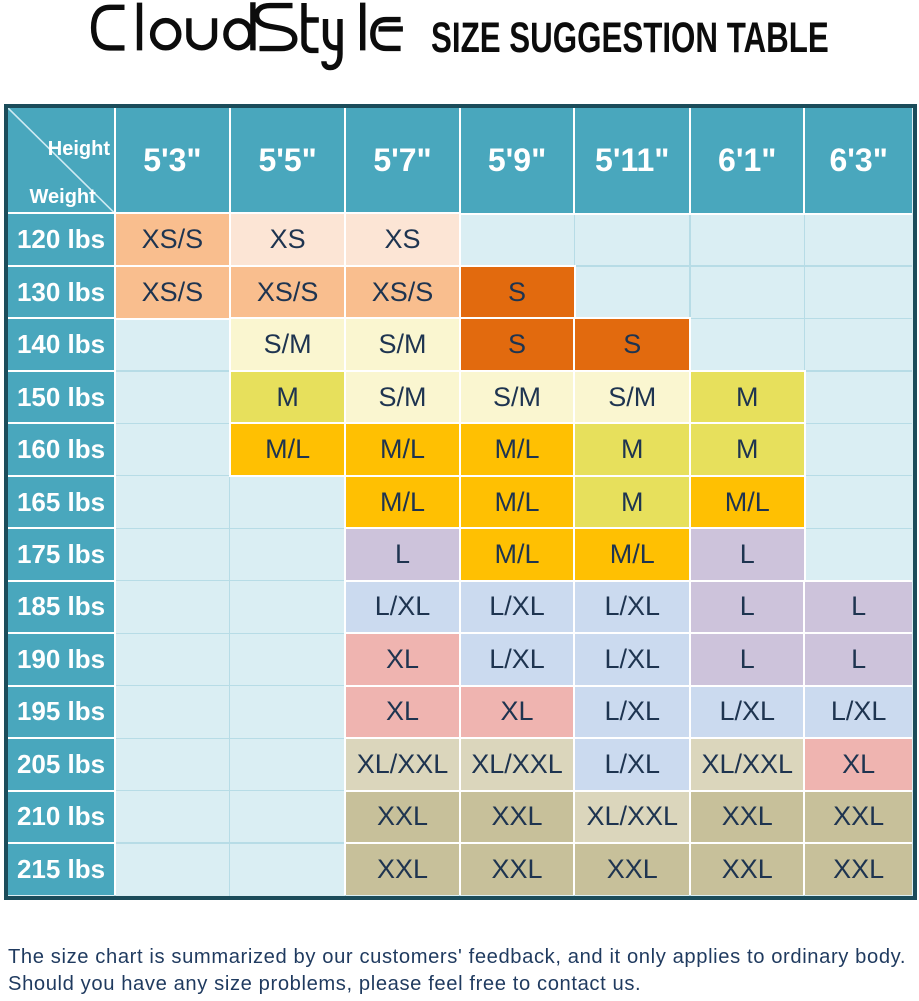 This screenshot has width=919, height=1001. What do you see at coordinates (79, 149) in the screenshot?
I see `svg-text: Height` at bounding box center [79, 149].